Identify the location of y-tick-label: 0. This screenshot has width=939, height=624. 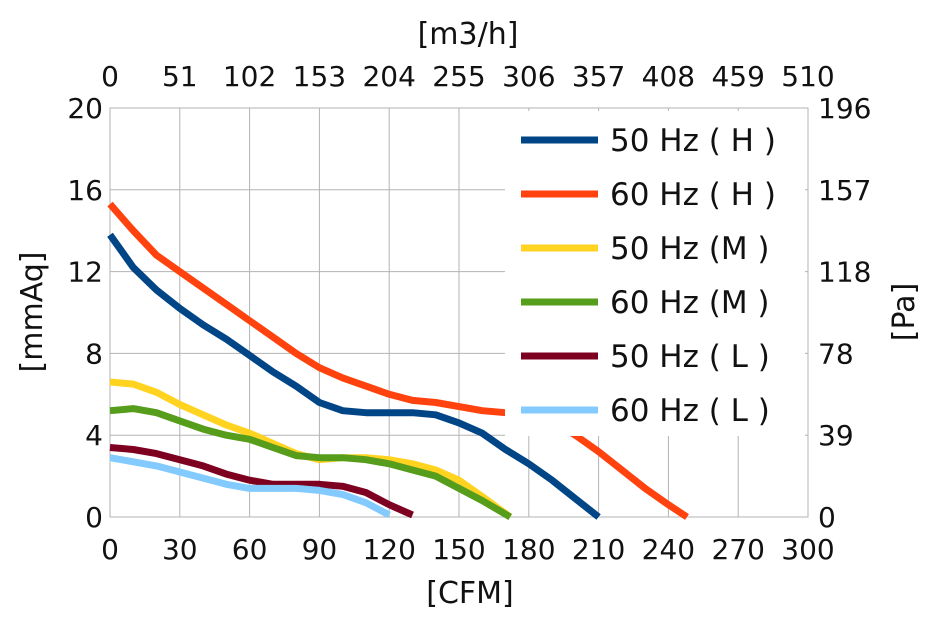
(94, 517).